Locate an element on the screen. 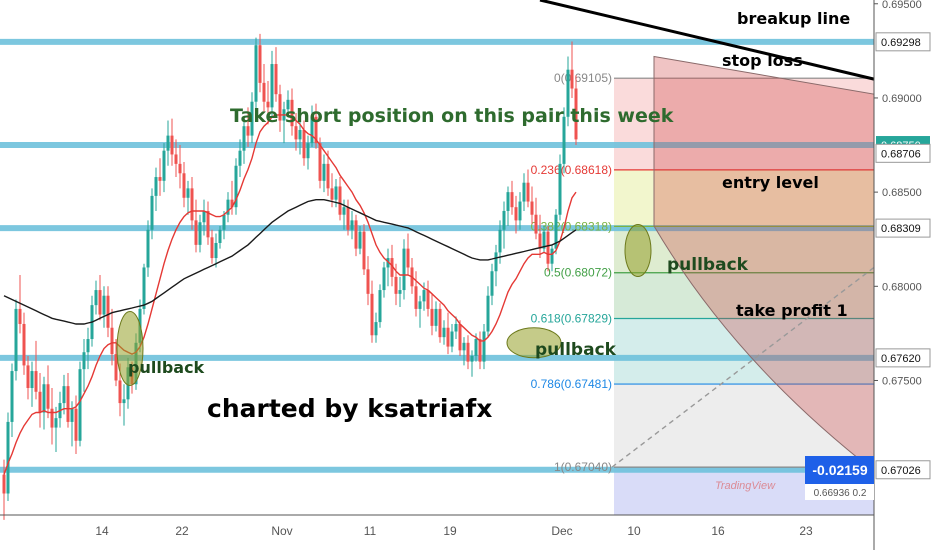 The width and height of the screenshot is (932, 555). price-tick-label: 0.68000 is located at coordinates (902, 287).